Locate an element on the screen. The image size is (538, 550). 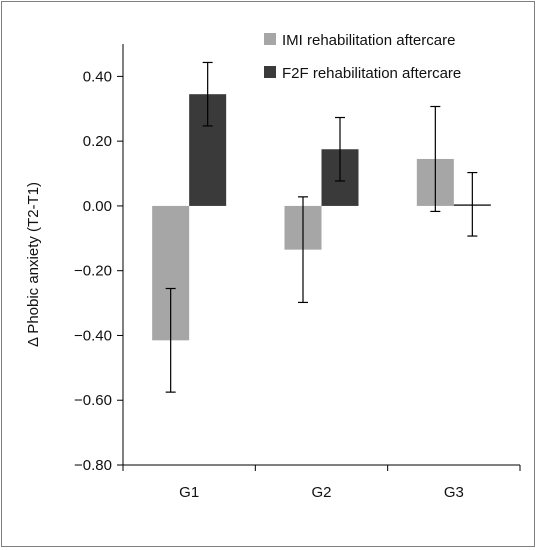
x-ticks: G1 G2 G3 is located at coordinates (321, 483).